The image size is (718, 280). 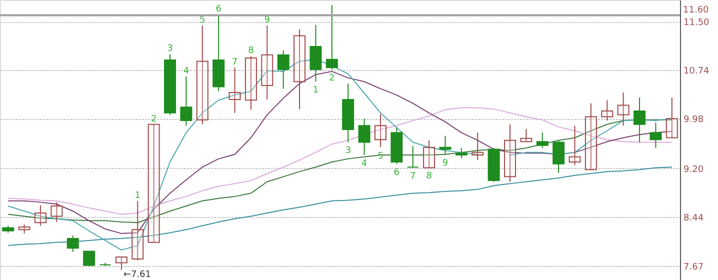 What do you see at coordinates (694, 267) in the screenshot?
I see `y-tick-label: 7.67` at bounding box center [694, 267].